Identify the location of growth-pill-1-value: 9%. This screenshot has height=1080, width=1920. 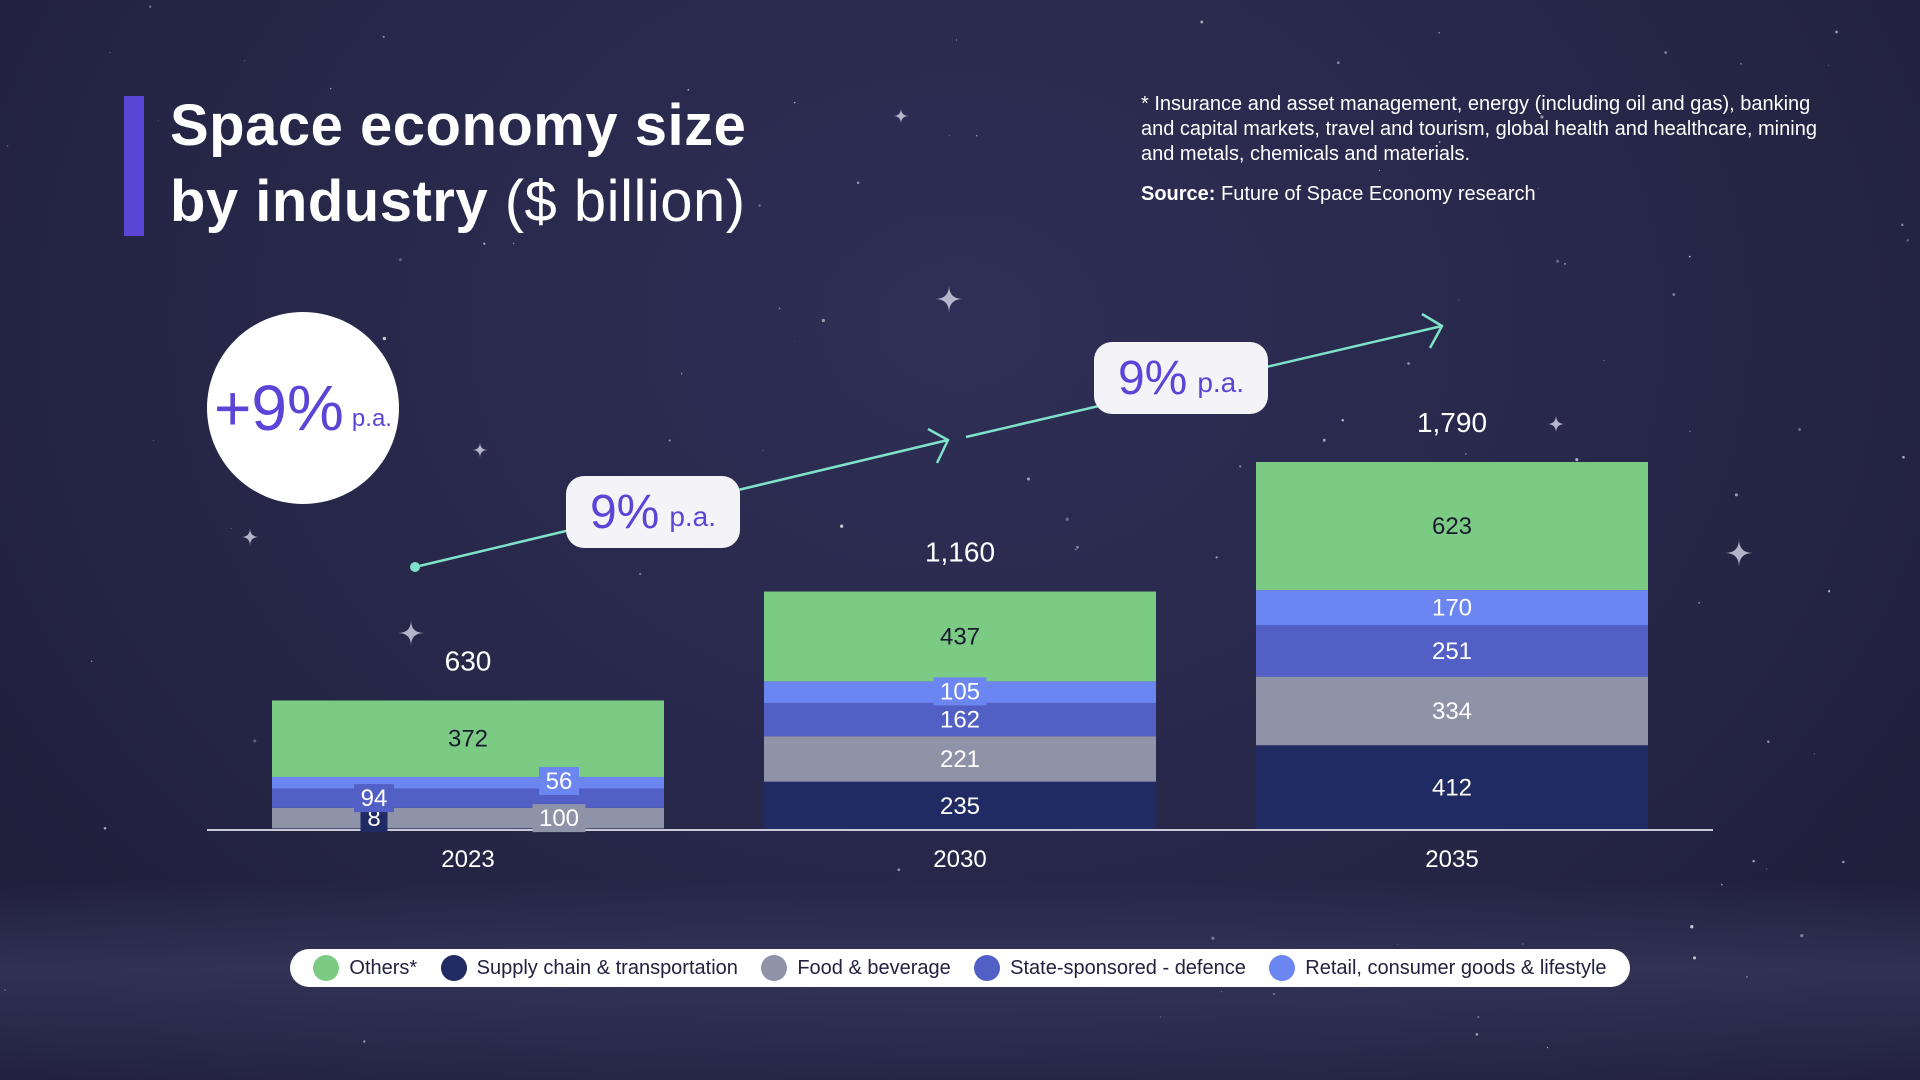
(624, 512).